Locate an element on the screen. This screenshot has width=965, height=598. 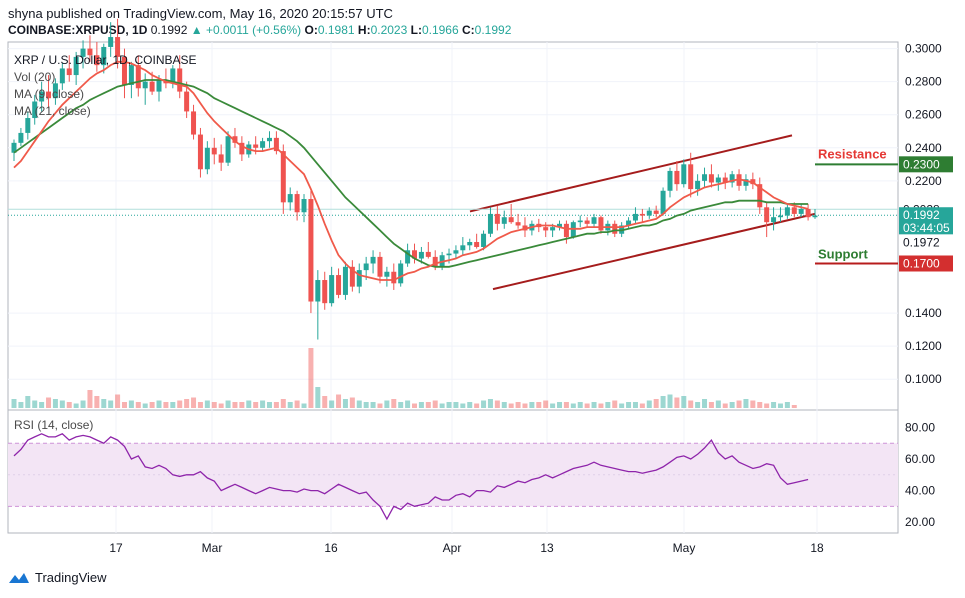
open-label: O: is located at coordinates (311, 30).